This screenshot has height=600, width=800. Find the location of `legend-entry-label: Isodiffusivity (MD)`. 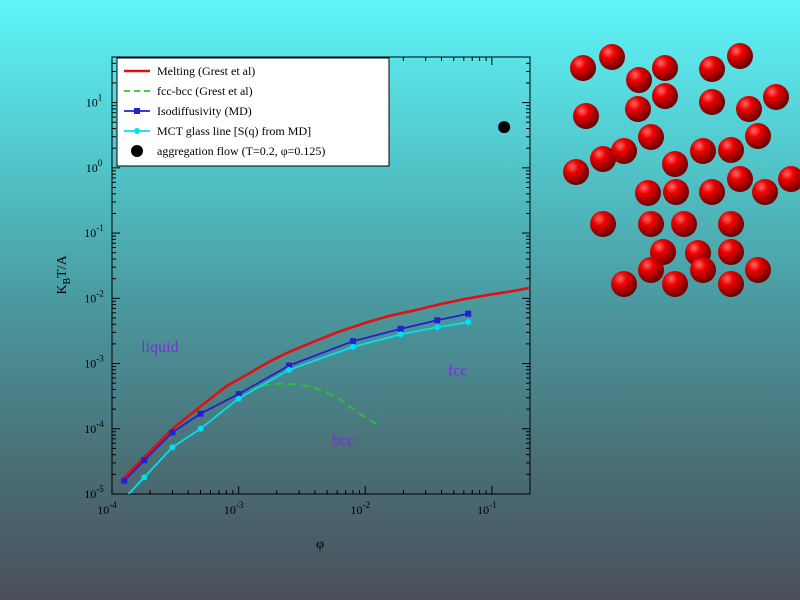

legend-entry-label: Isodiffusivity (MD) is located at coordinates (204, 111).